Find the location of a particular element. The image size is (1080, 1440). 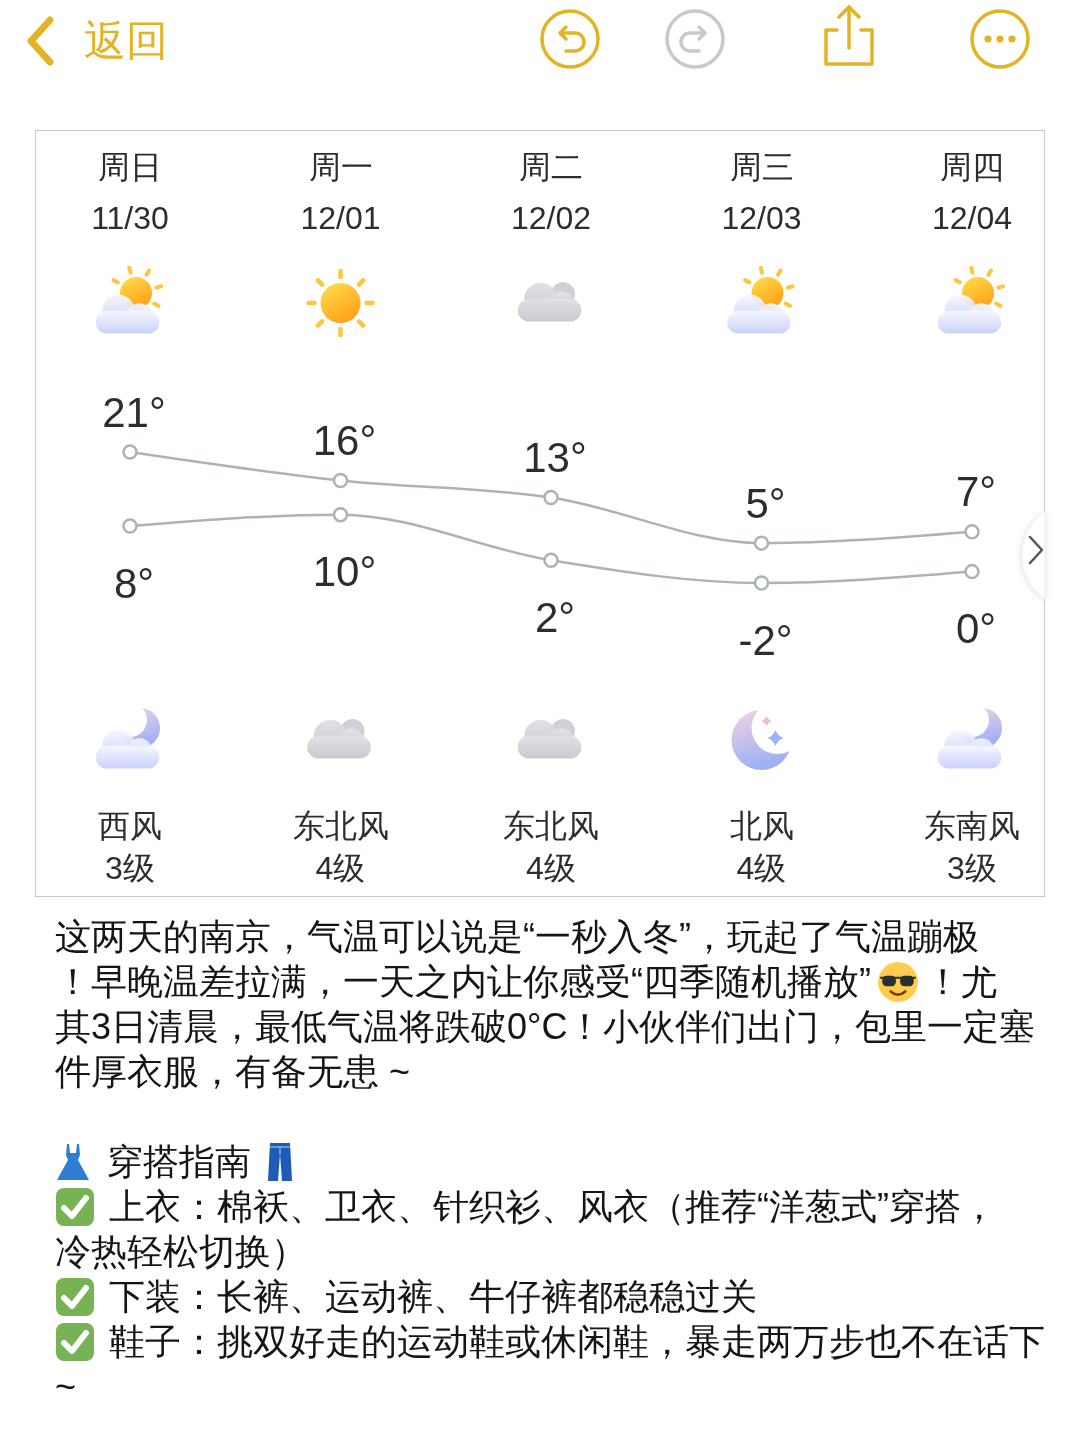

text: 上衣：棉袄、卫衣、针织衫、风衣（推荐“洋葱式”穿搭， is located at coordinates (553, 1207).